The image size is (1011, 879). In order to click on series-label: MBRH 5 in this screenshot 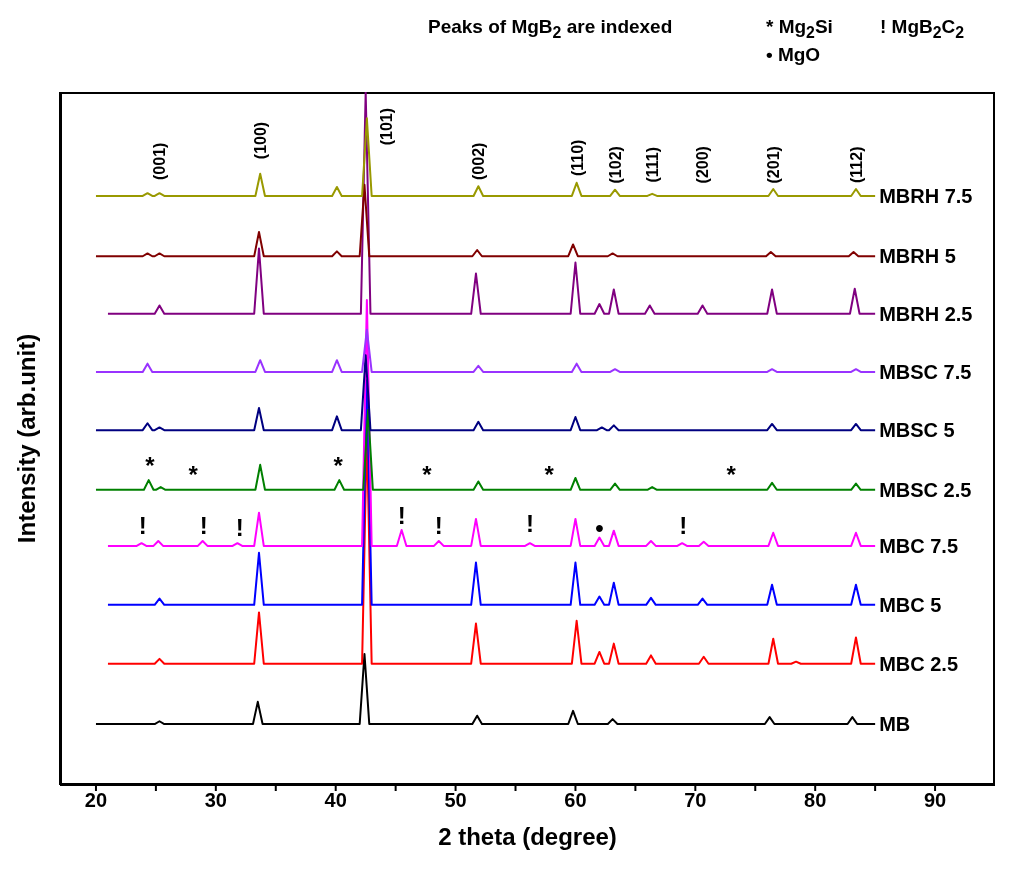, I will do `click(917, 256)`.